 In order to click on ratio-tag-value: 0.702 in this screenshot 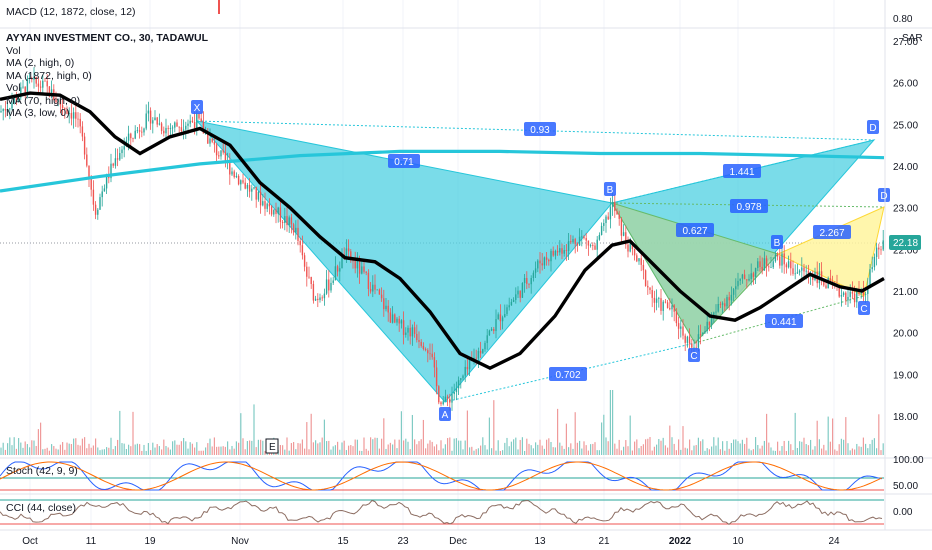, I will do `click(567, 375)`.